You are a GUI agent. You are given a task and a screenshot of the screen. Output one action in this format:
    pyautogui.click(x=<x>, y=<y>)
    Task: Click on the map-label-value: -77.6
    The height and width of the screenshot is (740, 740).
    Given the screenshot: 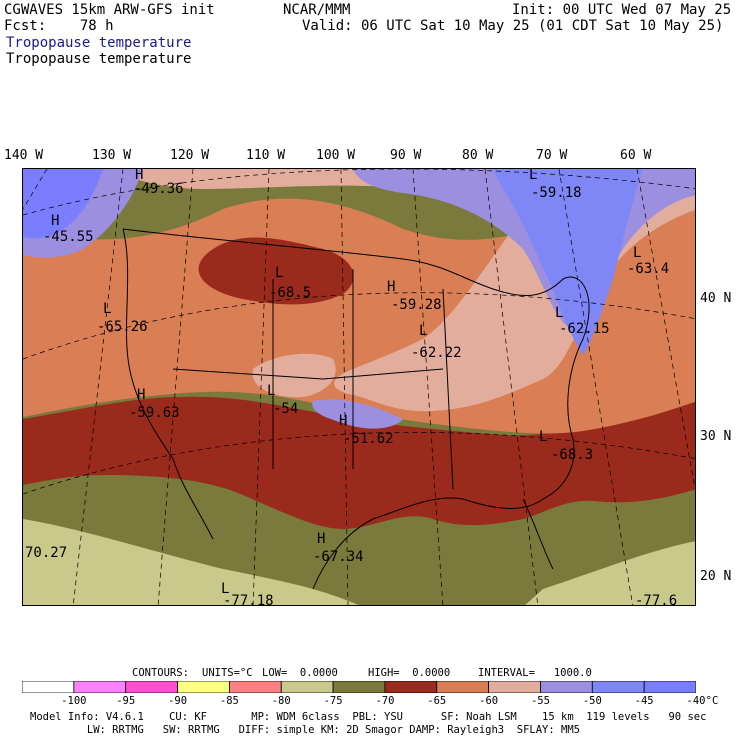 What is the action you would take?
    pyautogui.click(x=656, y=599)
    